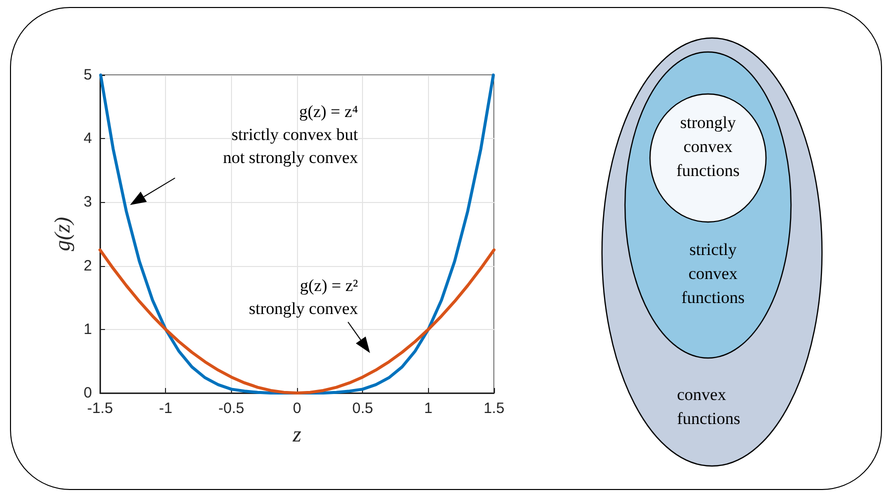 The width and height of the screenshot is (885, 497). Describe the element at coordinates (297, 408) in the screenshot. I see `x-tick-label: 0` at that location.